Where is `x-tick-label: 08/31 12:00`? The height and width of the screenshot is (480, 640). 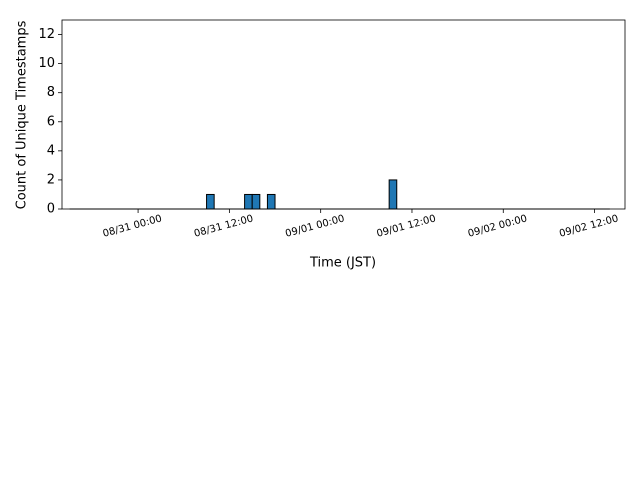 x-tick-label: 08/31 12:00 is located at coordinates (224, 226).